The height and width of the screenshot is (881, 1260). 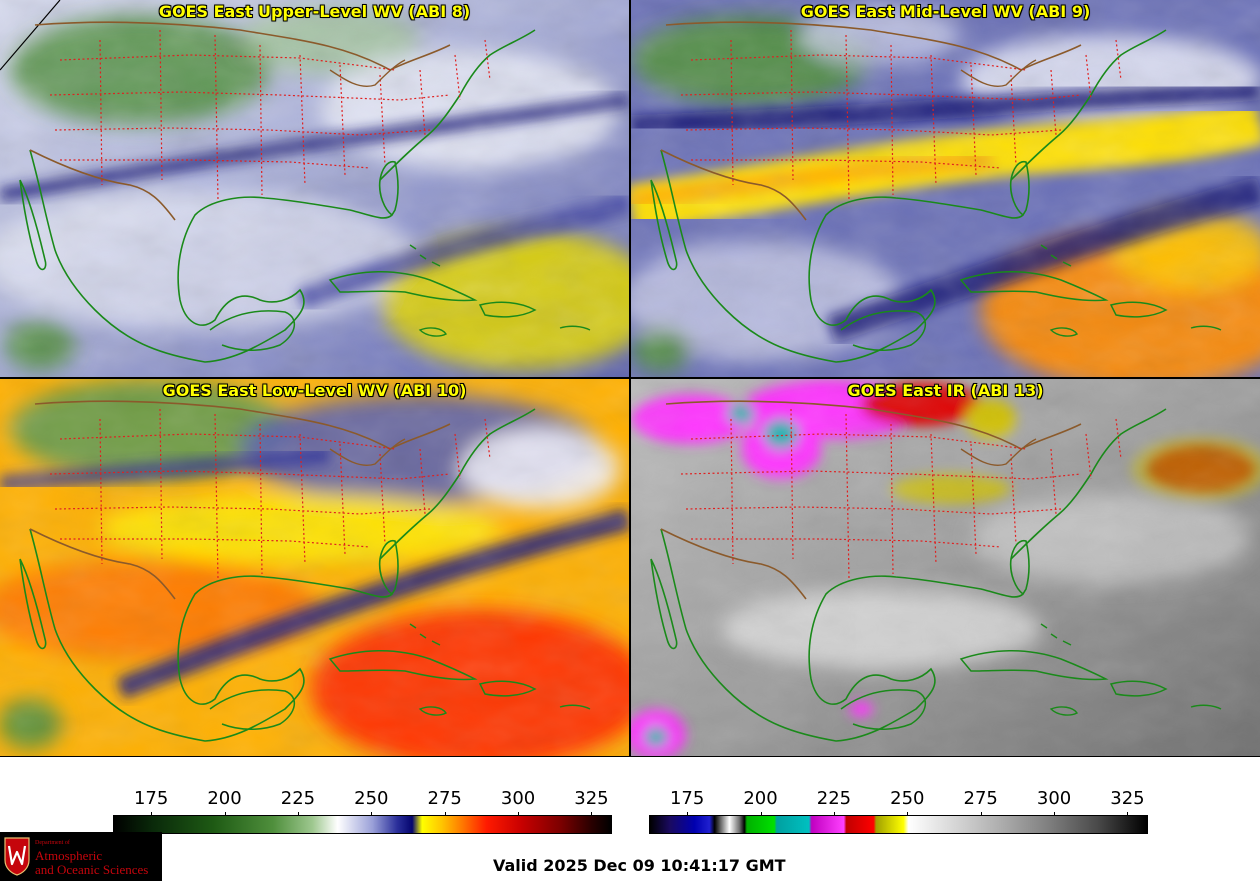 What do you see at coordinates (314, 390) in the screenshot?
I see `panel-title: GOES East Low-Level WV (ABI 10)` at bounding box center [314, 390].